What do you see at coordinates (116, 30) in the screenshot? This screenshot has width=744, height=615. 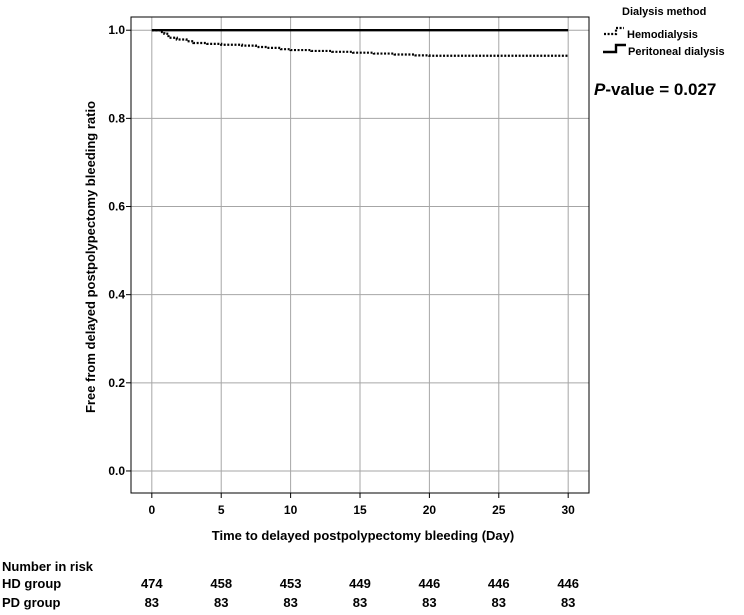 I see `y-tick-label: 1.0` at bounding box center [116, 30].